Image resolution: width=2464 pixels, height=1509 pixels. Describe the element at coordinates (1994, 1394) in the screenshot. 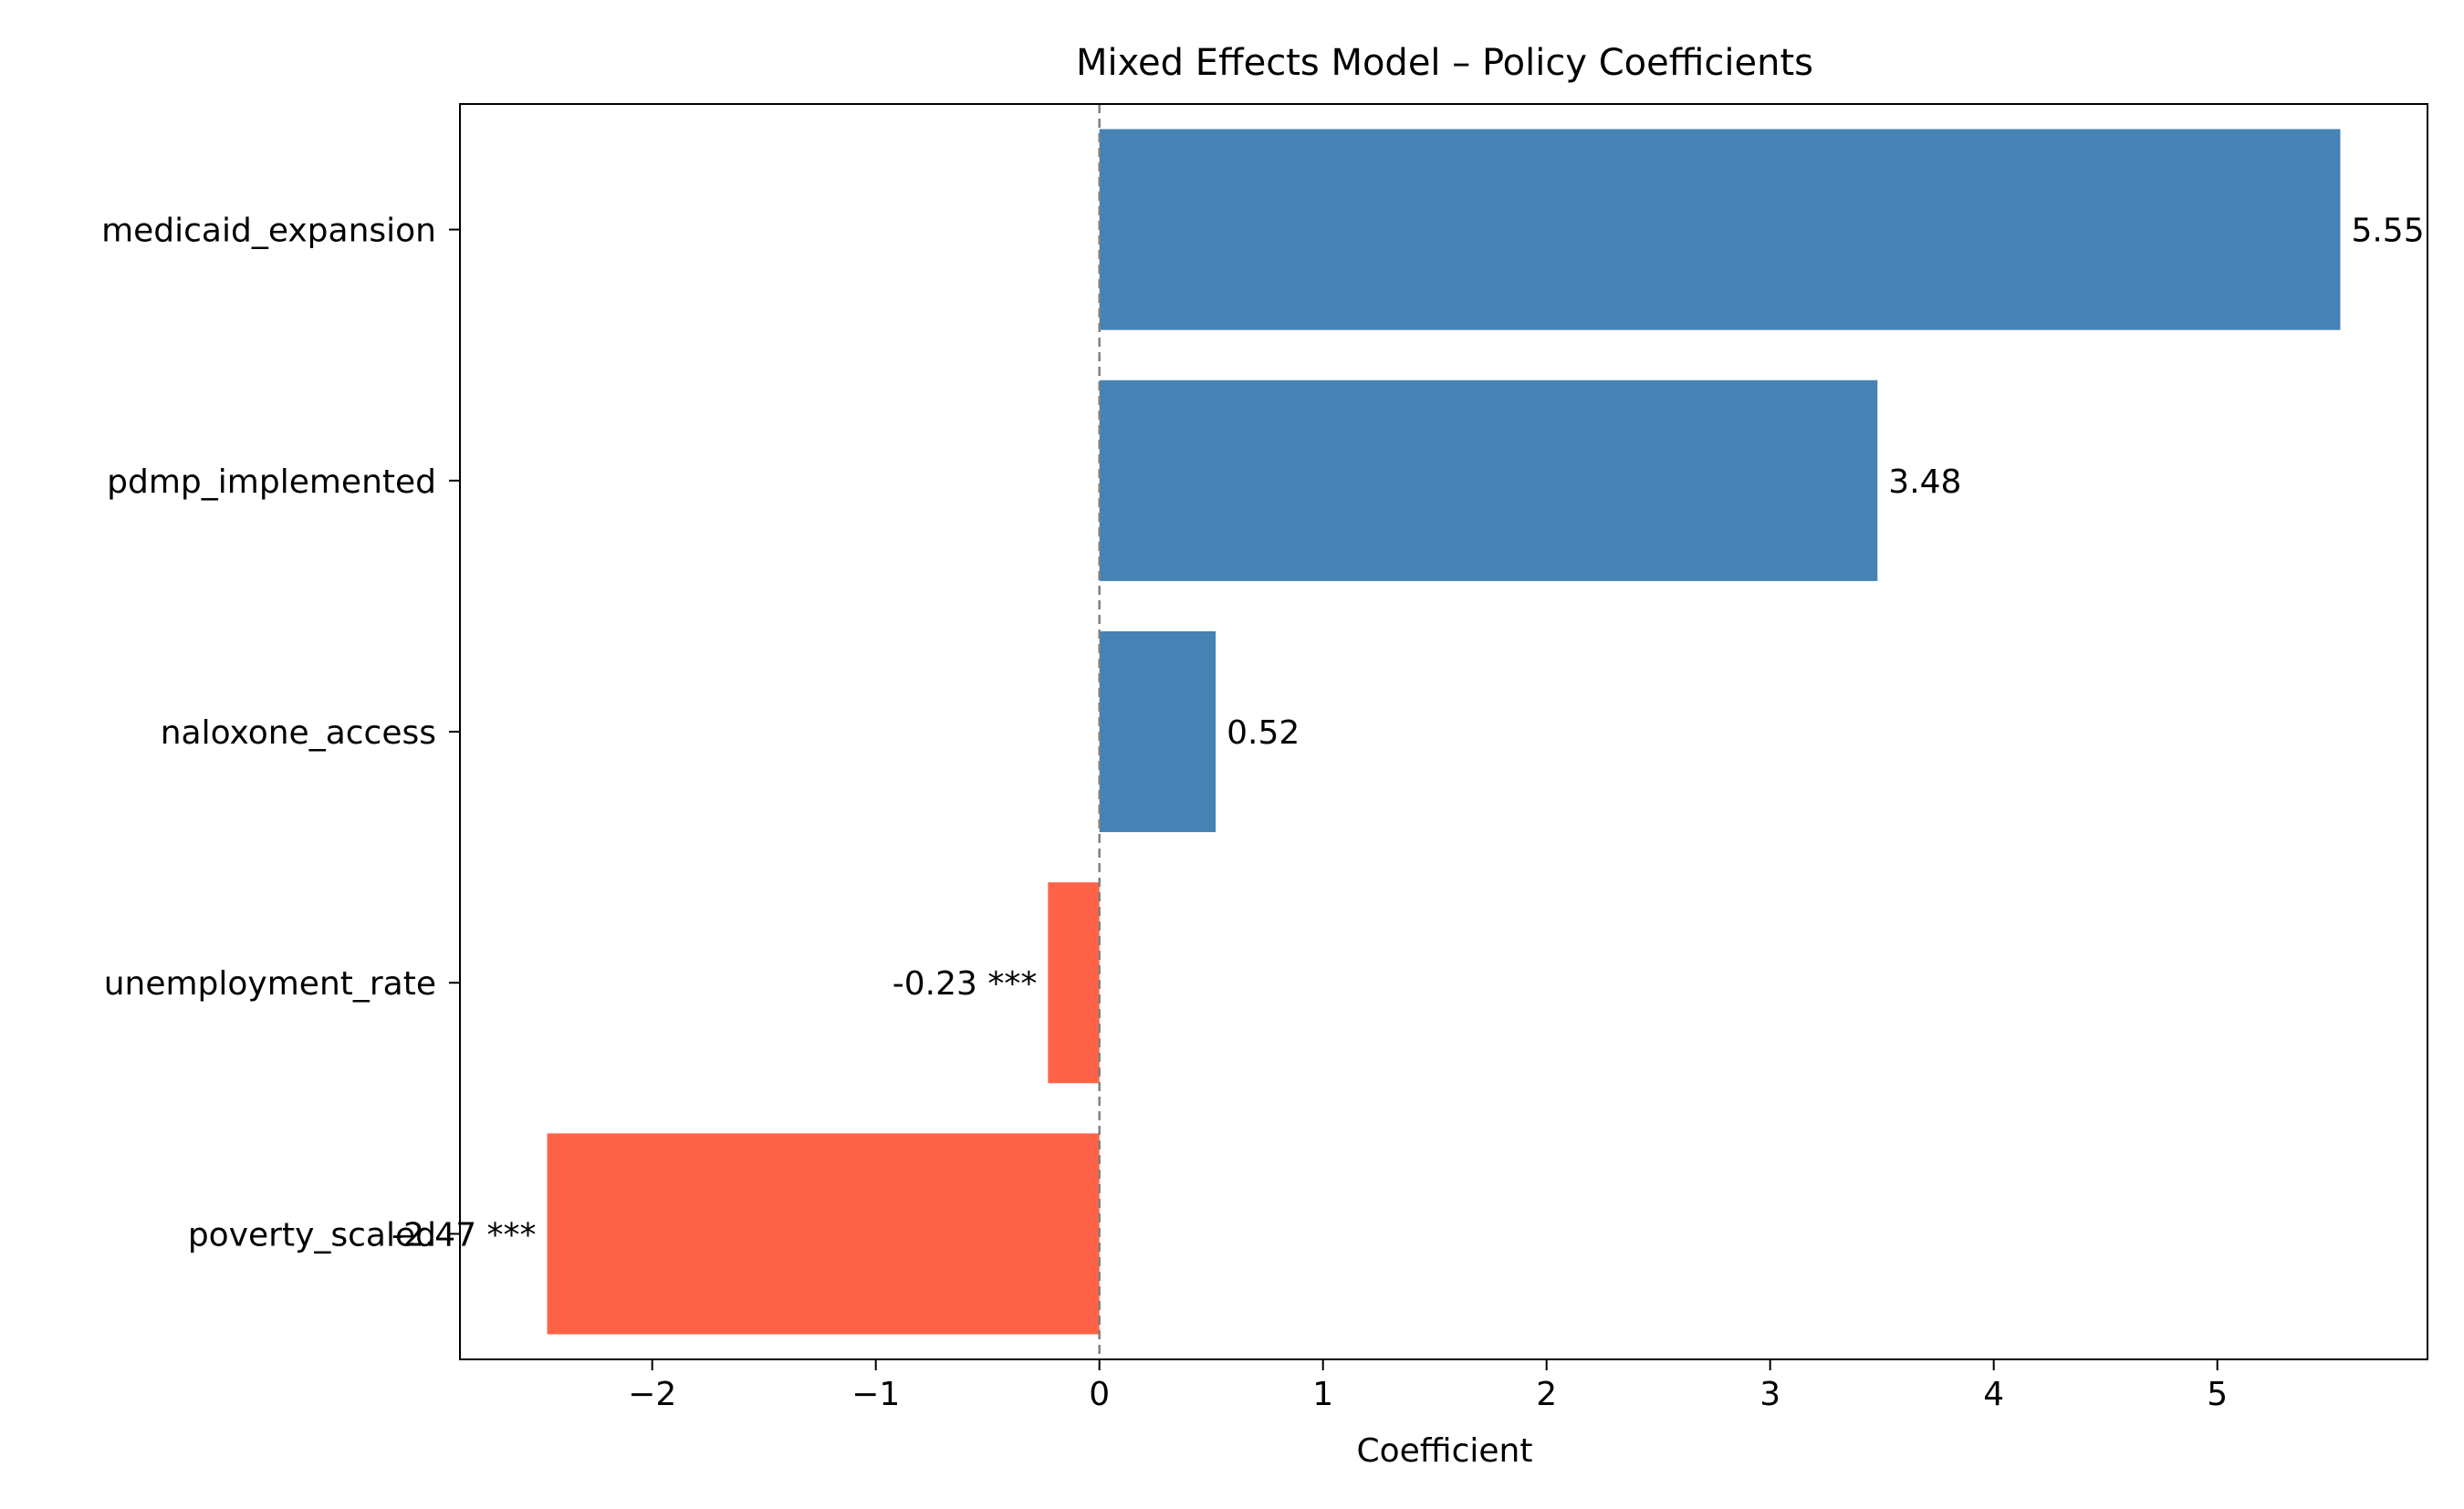

I see `x-tick-label: 4` at that location.